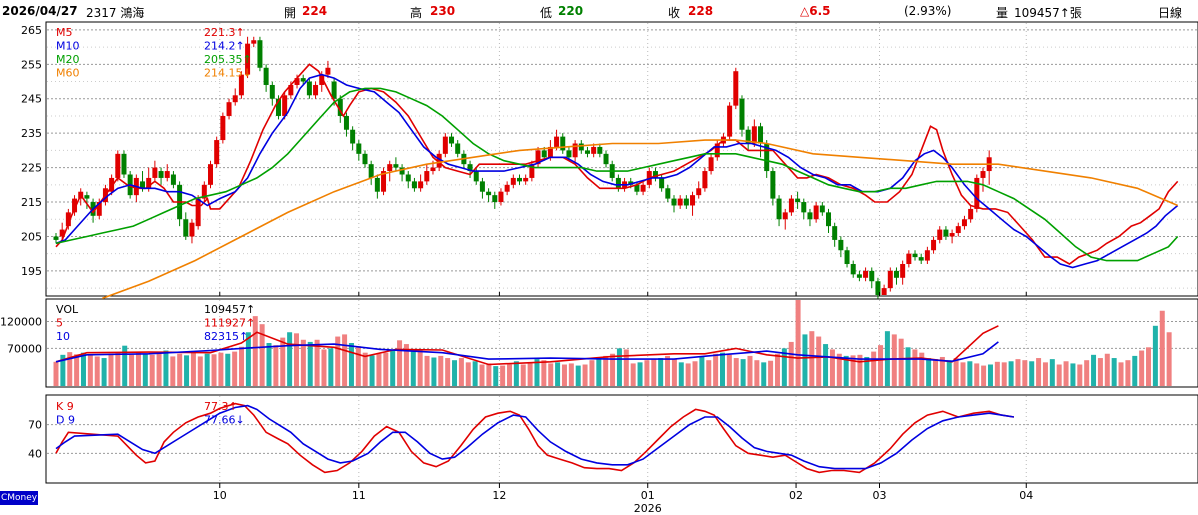 This screenshot has height=515, width=1198. I want to click on legend-value: 111927↑, so click(229, 323).